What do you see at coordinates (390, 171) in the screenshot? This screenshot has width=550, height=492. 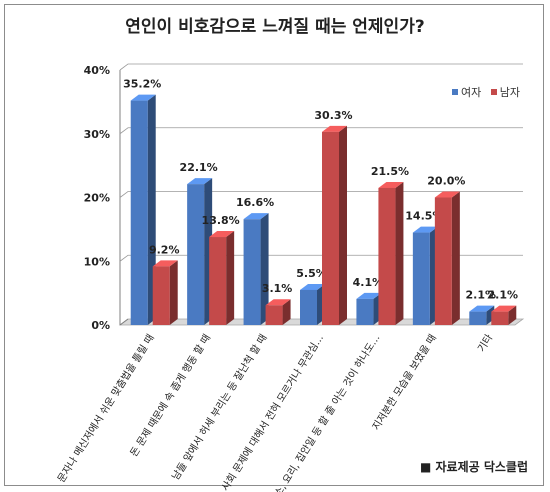 I see `data-label: 21.5%` at bounding box center [390, 171].